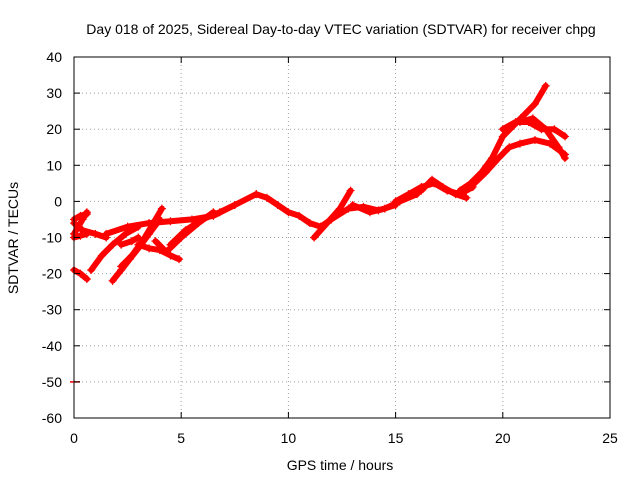  Describe the element at coordinates (52, 418) in the screenshot. I see `y-tick-label--60: -60` at that location.